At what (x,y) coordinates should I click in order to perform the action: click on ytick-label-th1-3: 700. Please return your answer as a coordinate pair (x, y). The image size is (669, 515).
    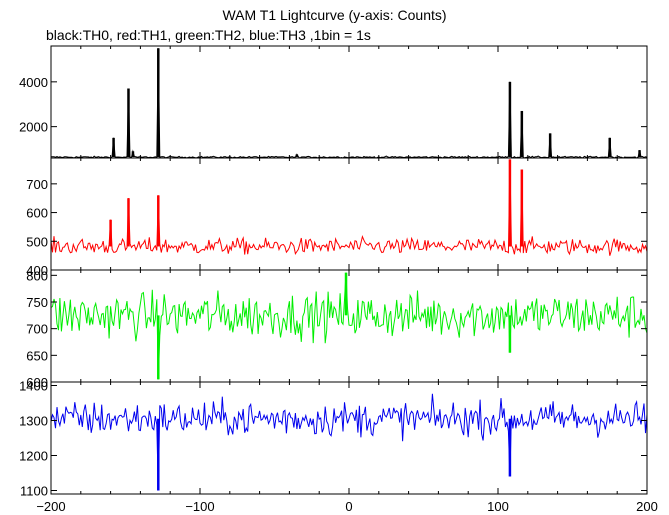
    Looking at the image, I should click on (37, 184).